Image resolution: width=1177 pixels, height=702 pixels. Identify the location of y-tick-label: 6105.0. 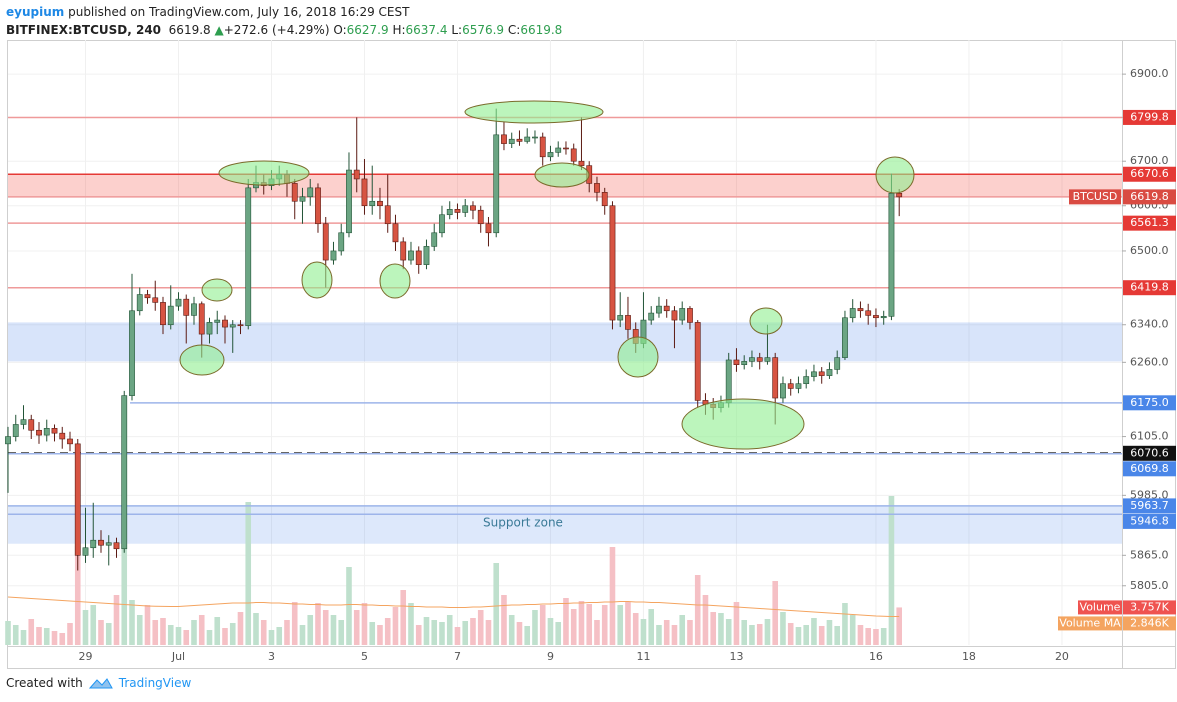
(1149, 436).